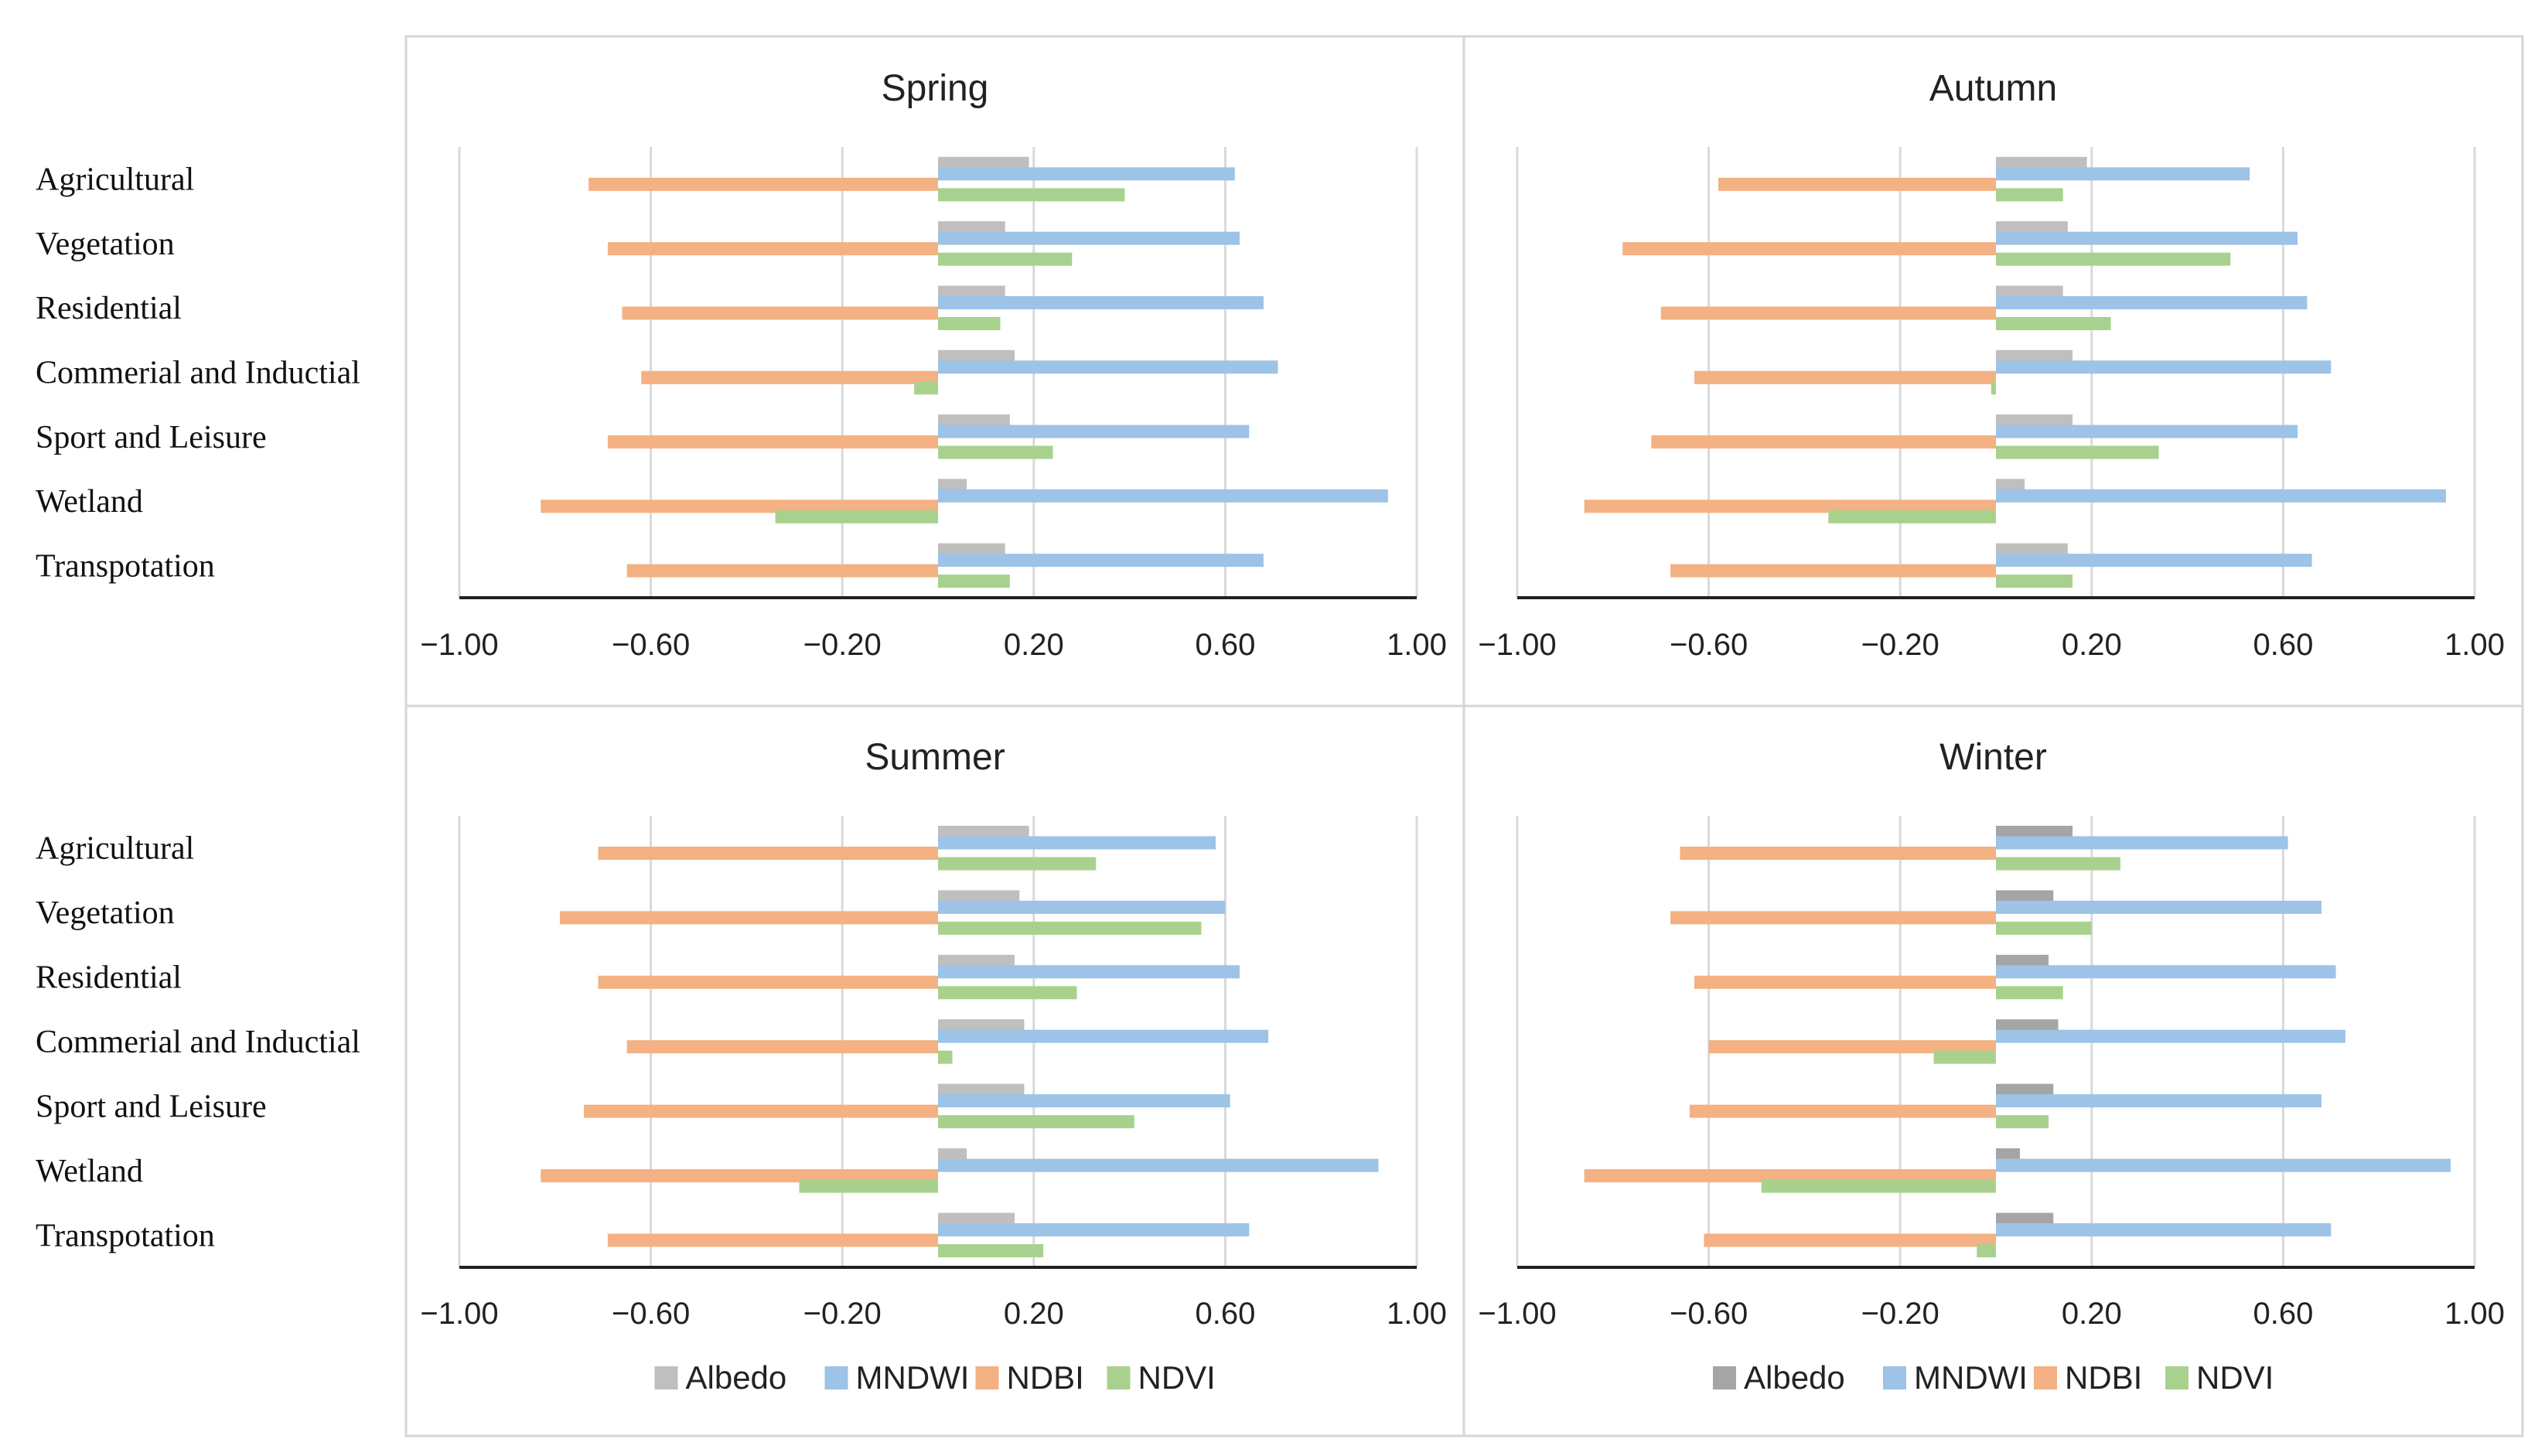  Describe the element at coordinates (2035, 356) in the screenshot. I see `bar-albedo-commerial-and-inductial` at that location.